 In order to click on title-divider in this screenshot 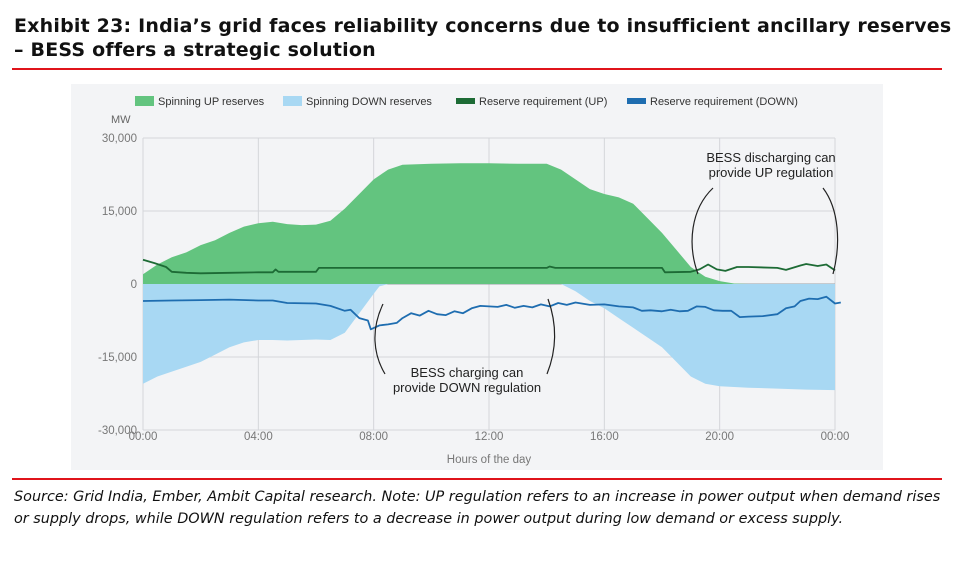, I will do `click(477, 69)`.